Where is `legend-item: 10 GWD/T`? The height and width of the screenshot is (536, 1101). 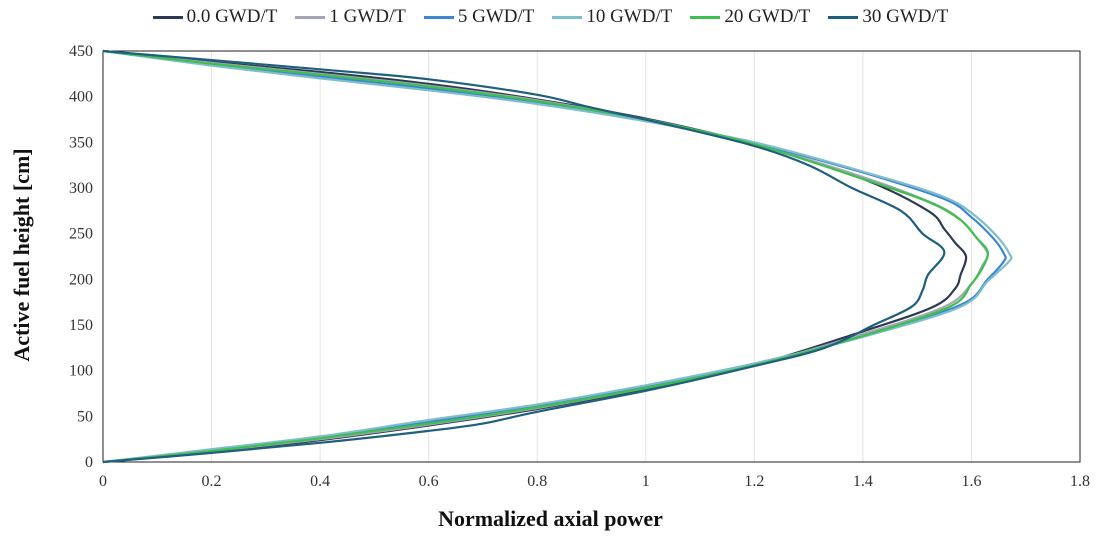
legend-item: 10 GWD/T is located at coordinates (612, 17).